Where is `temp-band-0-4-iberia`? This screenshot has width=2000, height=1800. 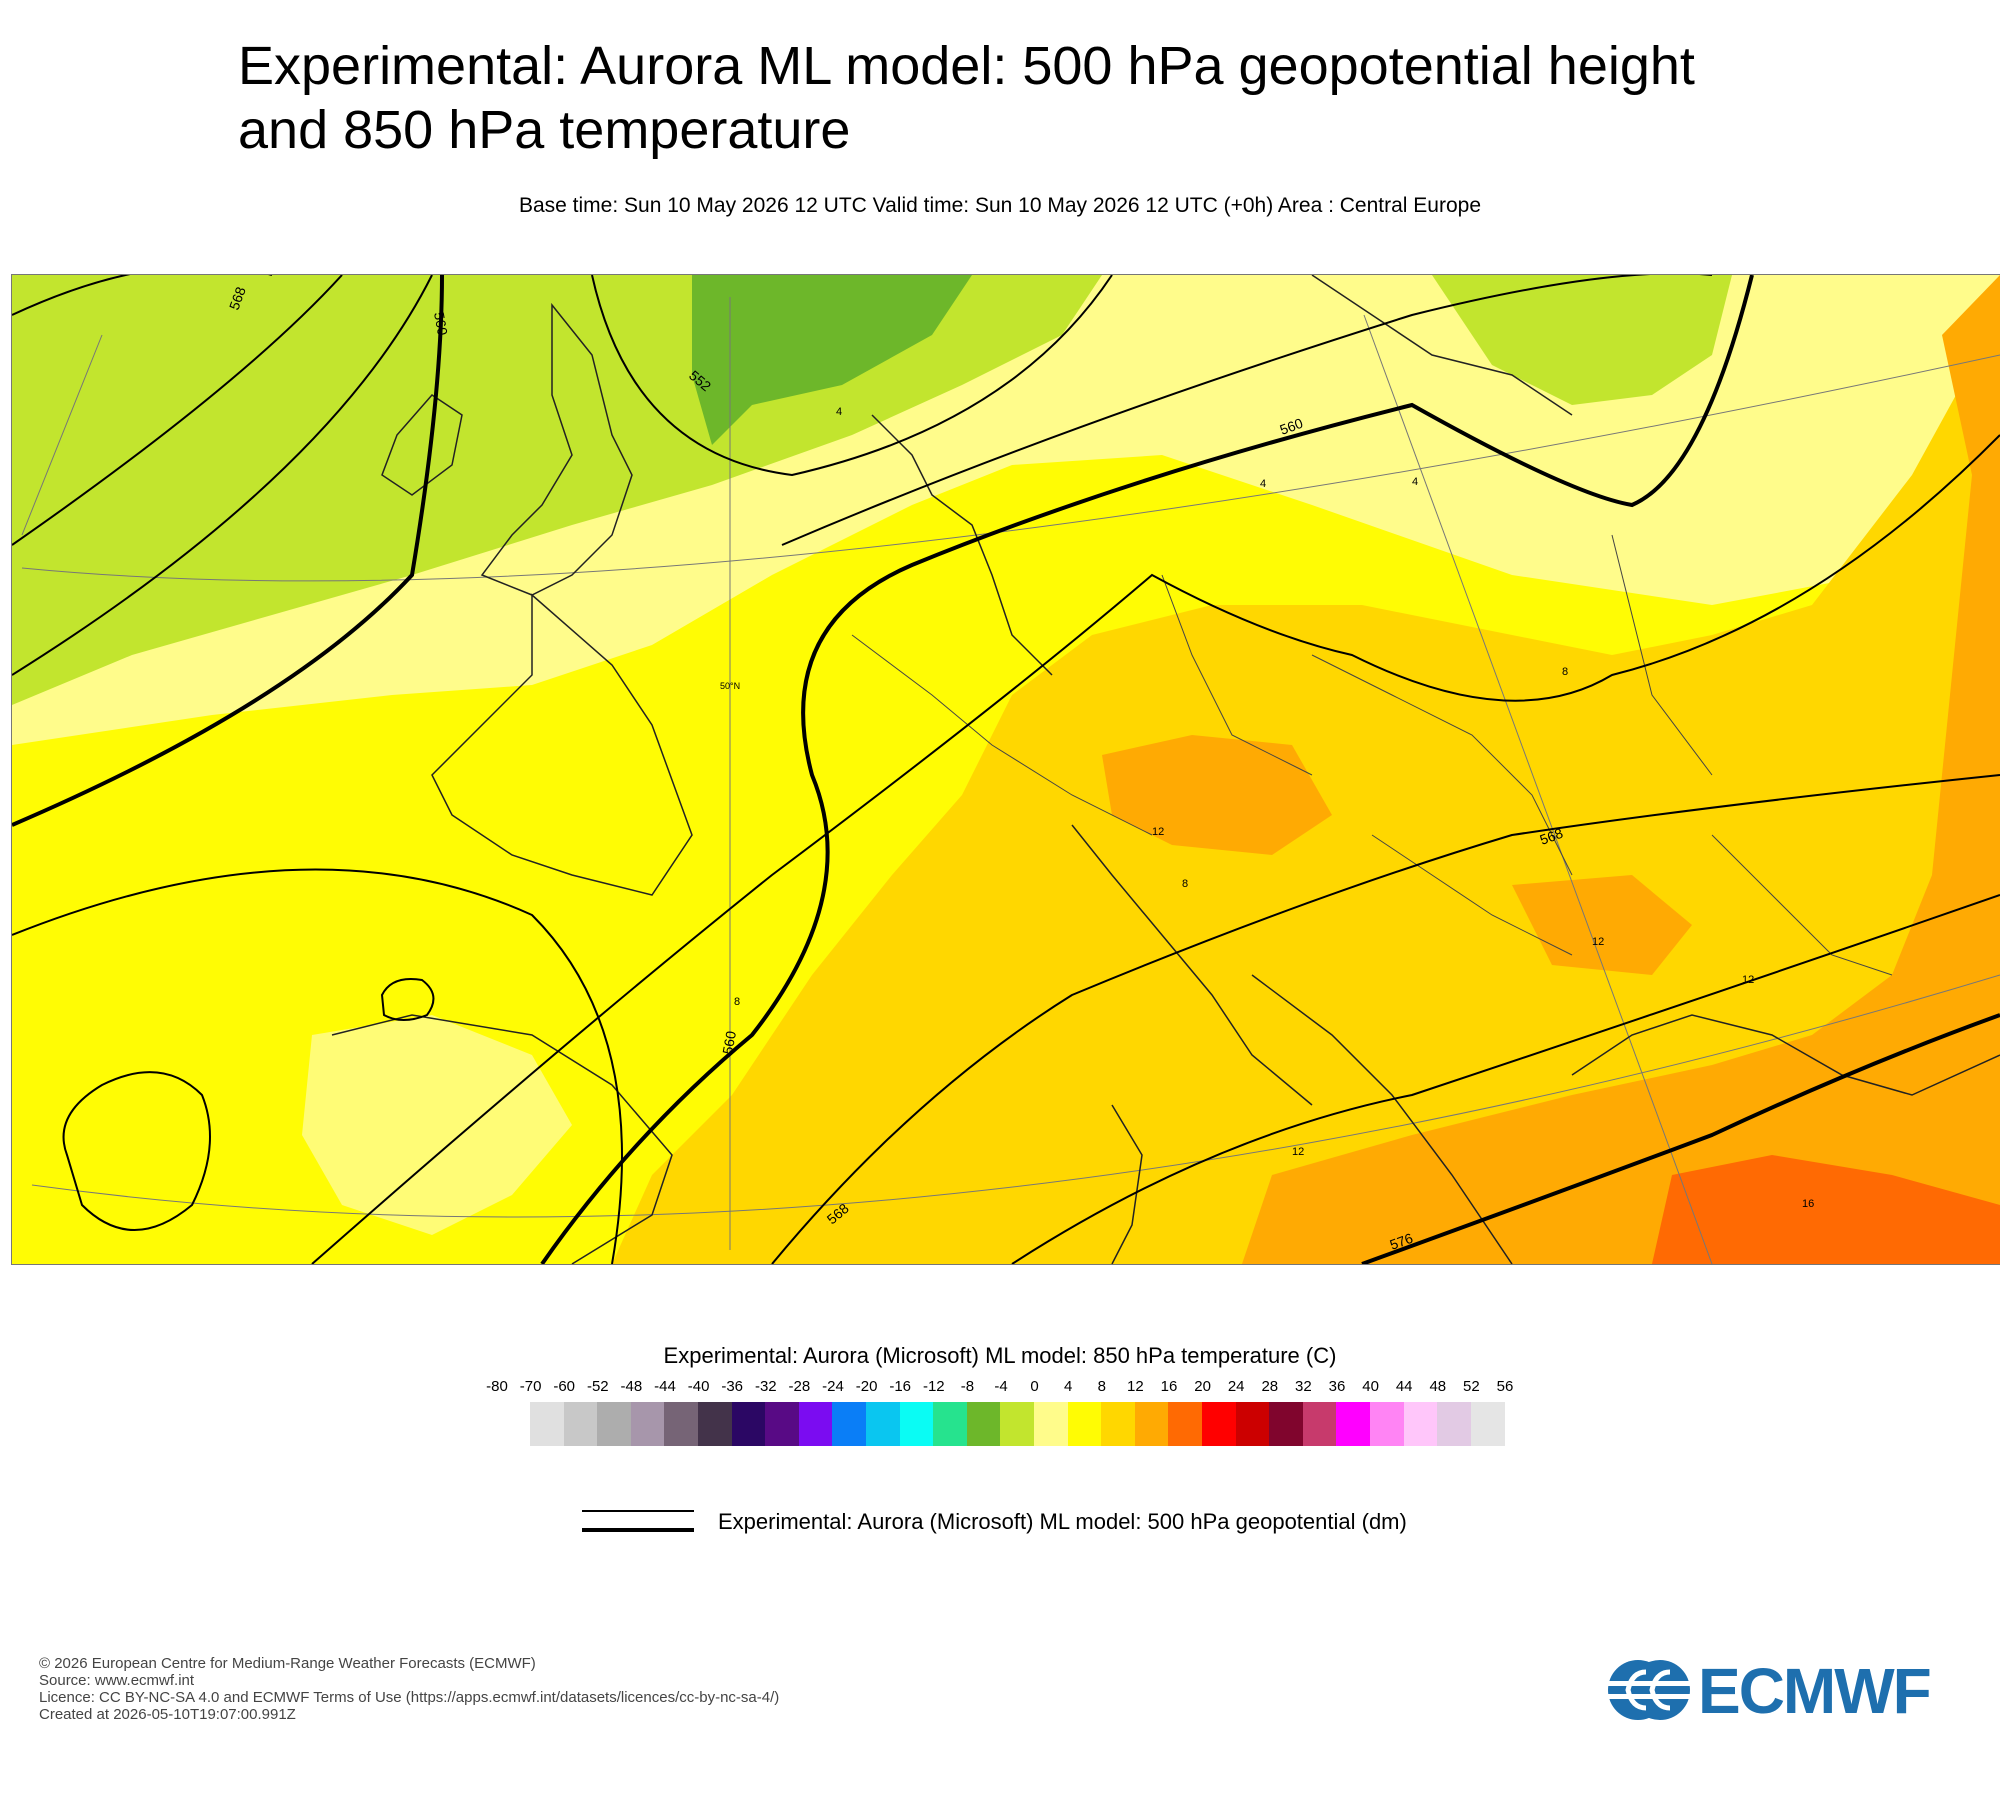
temp-band-0-4-iberia is located at coordinates (437, 1125).